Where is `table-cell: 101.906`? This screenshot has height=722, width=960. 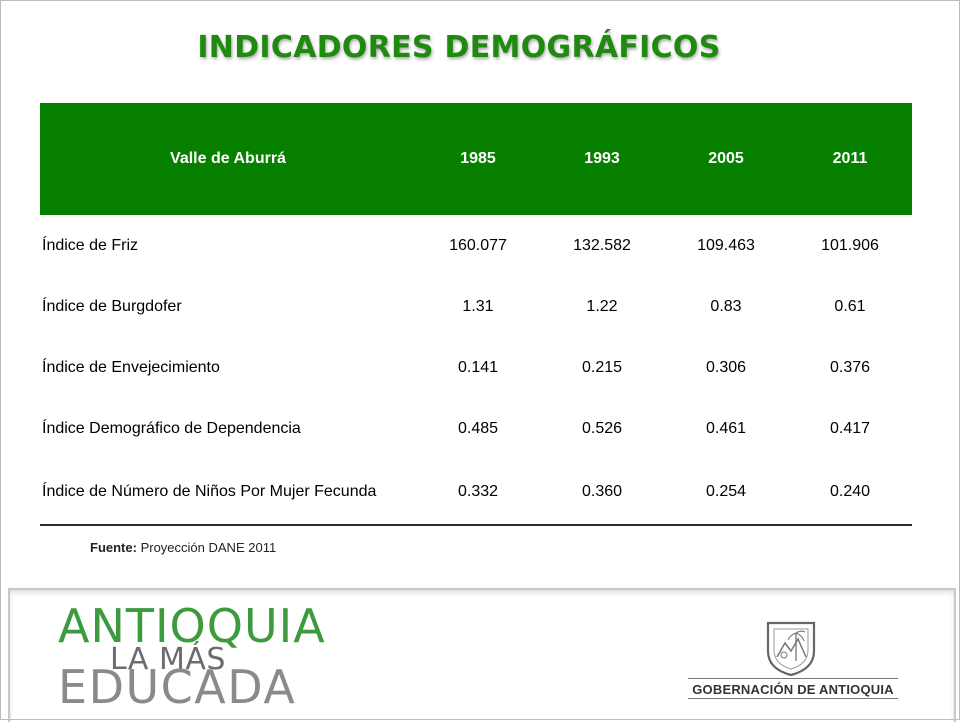
table-cell: 101.906 is located at coordinates (850, 245).